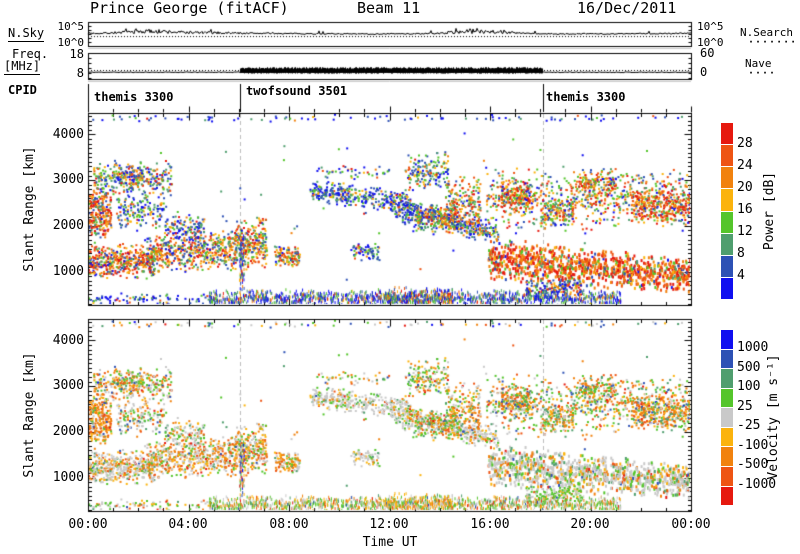  Describe the element at coordinates (289, 524) in the screenshot. I see `xtick-0800: 08:00` at that location.